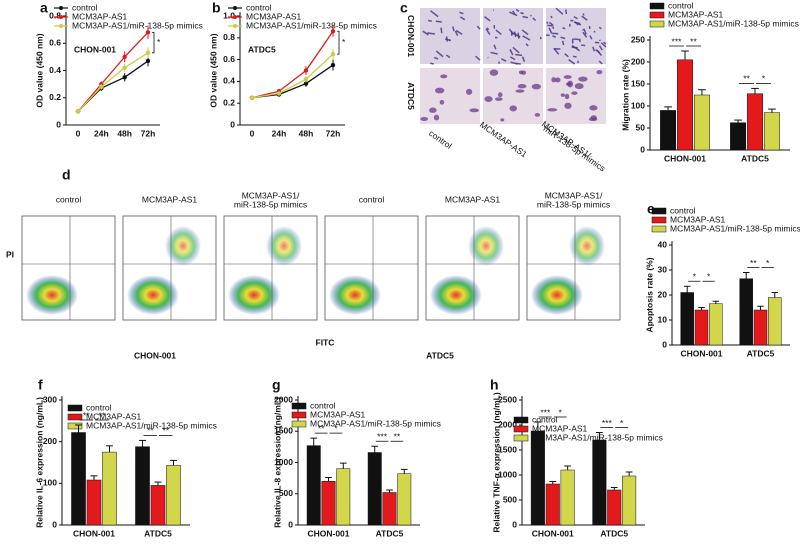 The width and height of the screenshot is (800, 553). Describe the element at coordinates (638, 83) in the screenshot. I see `y-tick-label: 150` at that location.